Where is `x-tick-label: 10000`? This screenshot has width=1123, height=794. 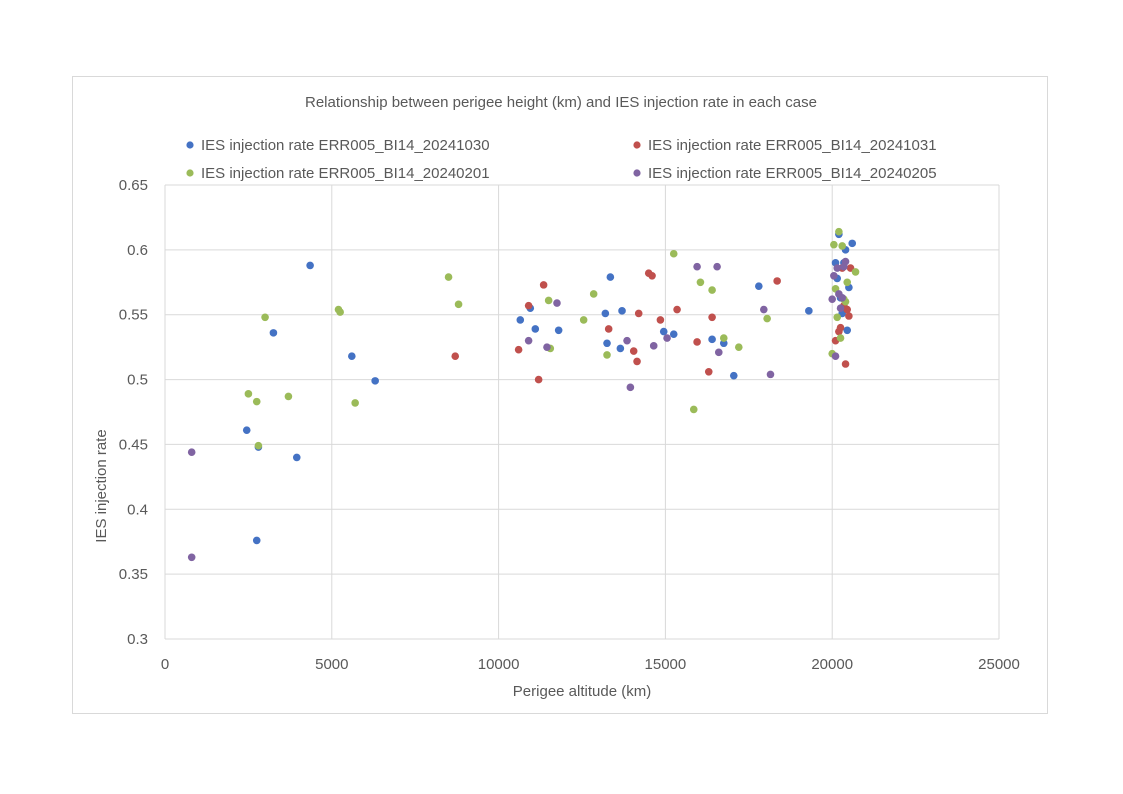 x-tick-label: 10000 is located at coordinates (499, 664).